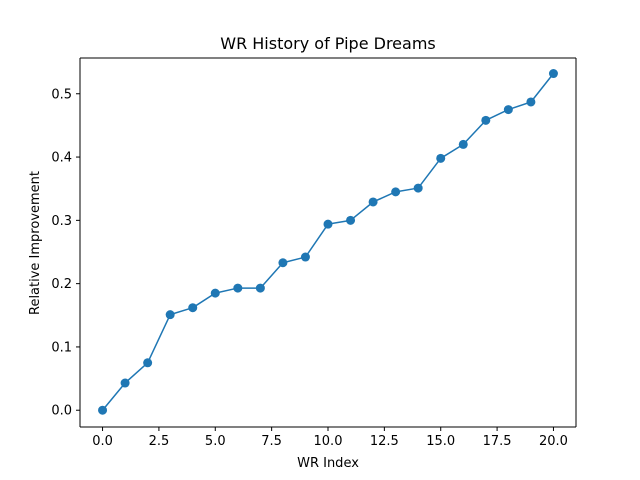 The height and width of the screenshot is (480, 640). What do you see at coordinates (61, 94) in the screenshot?
I see `y-tick-label: 0.5` at bounding box center [61, 94].